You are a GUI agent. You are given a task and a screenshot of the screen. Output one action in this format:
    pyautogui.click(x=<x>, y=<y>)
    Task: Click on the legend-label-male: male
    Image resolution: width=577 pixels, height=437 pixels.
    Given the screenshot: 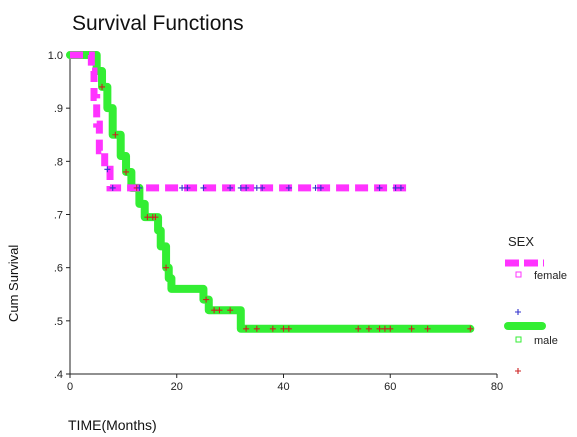 What is the action you would take?
    pyautogui.click(x=546, y=341)
    